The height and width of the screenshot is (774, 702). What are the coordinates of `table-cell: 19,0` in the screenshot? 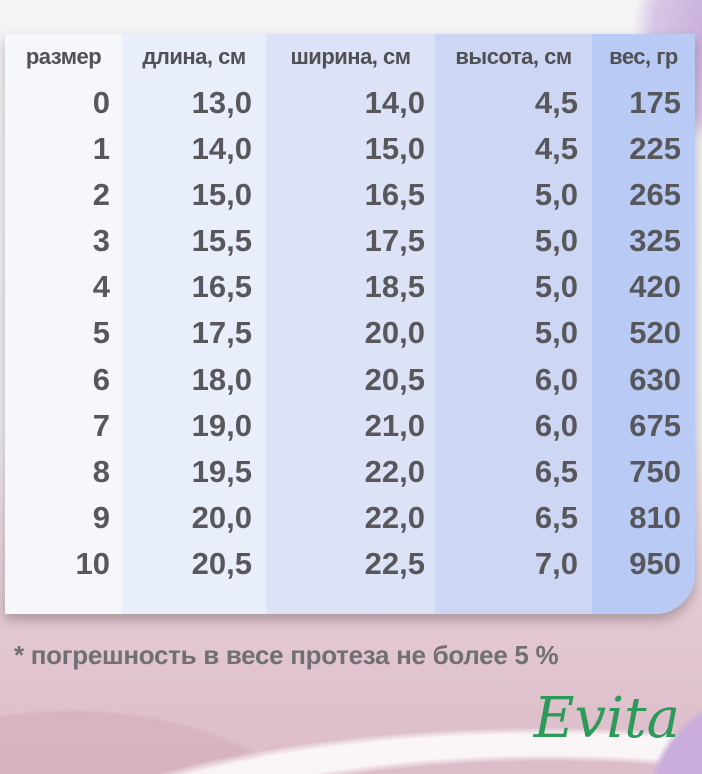 It's located at (221, 425).